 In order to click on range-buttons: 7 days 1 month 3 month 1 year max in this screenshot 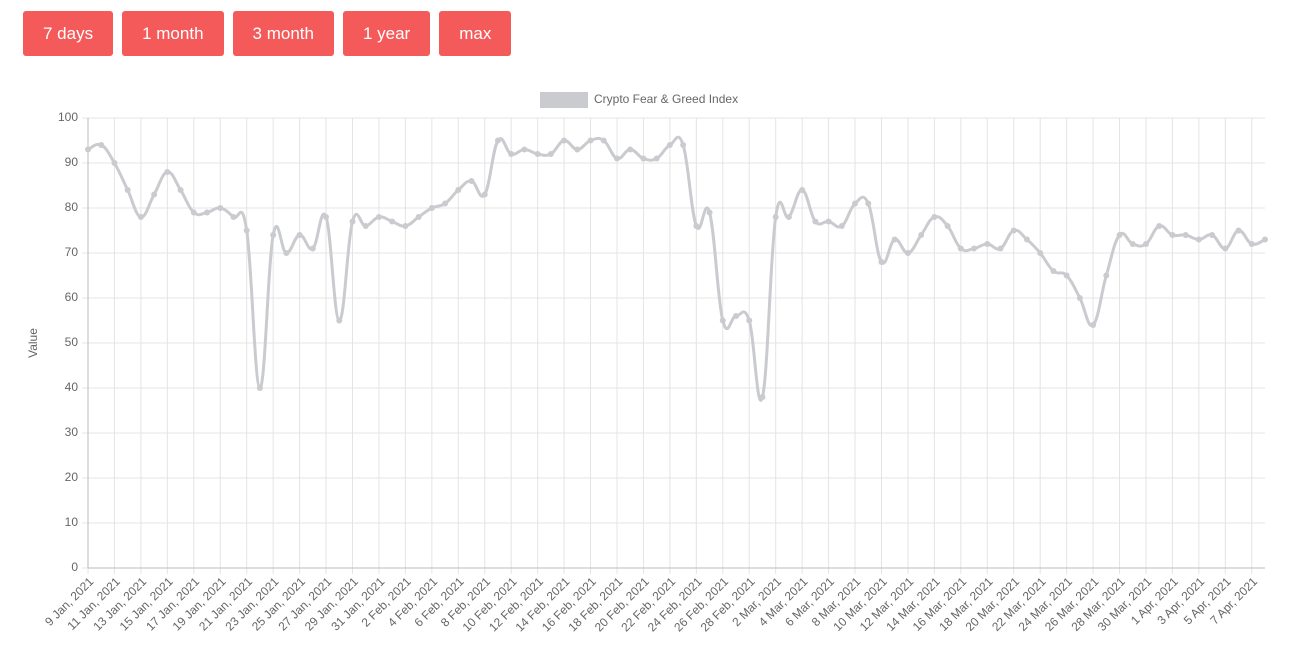, I will do `click(267, 33)`.